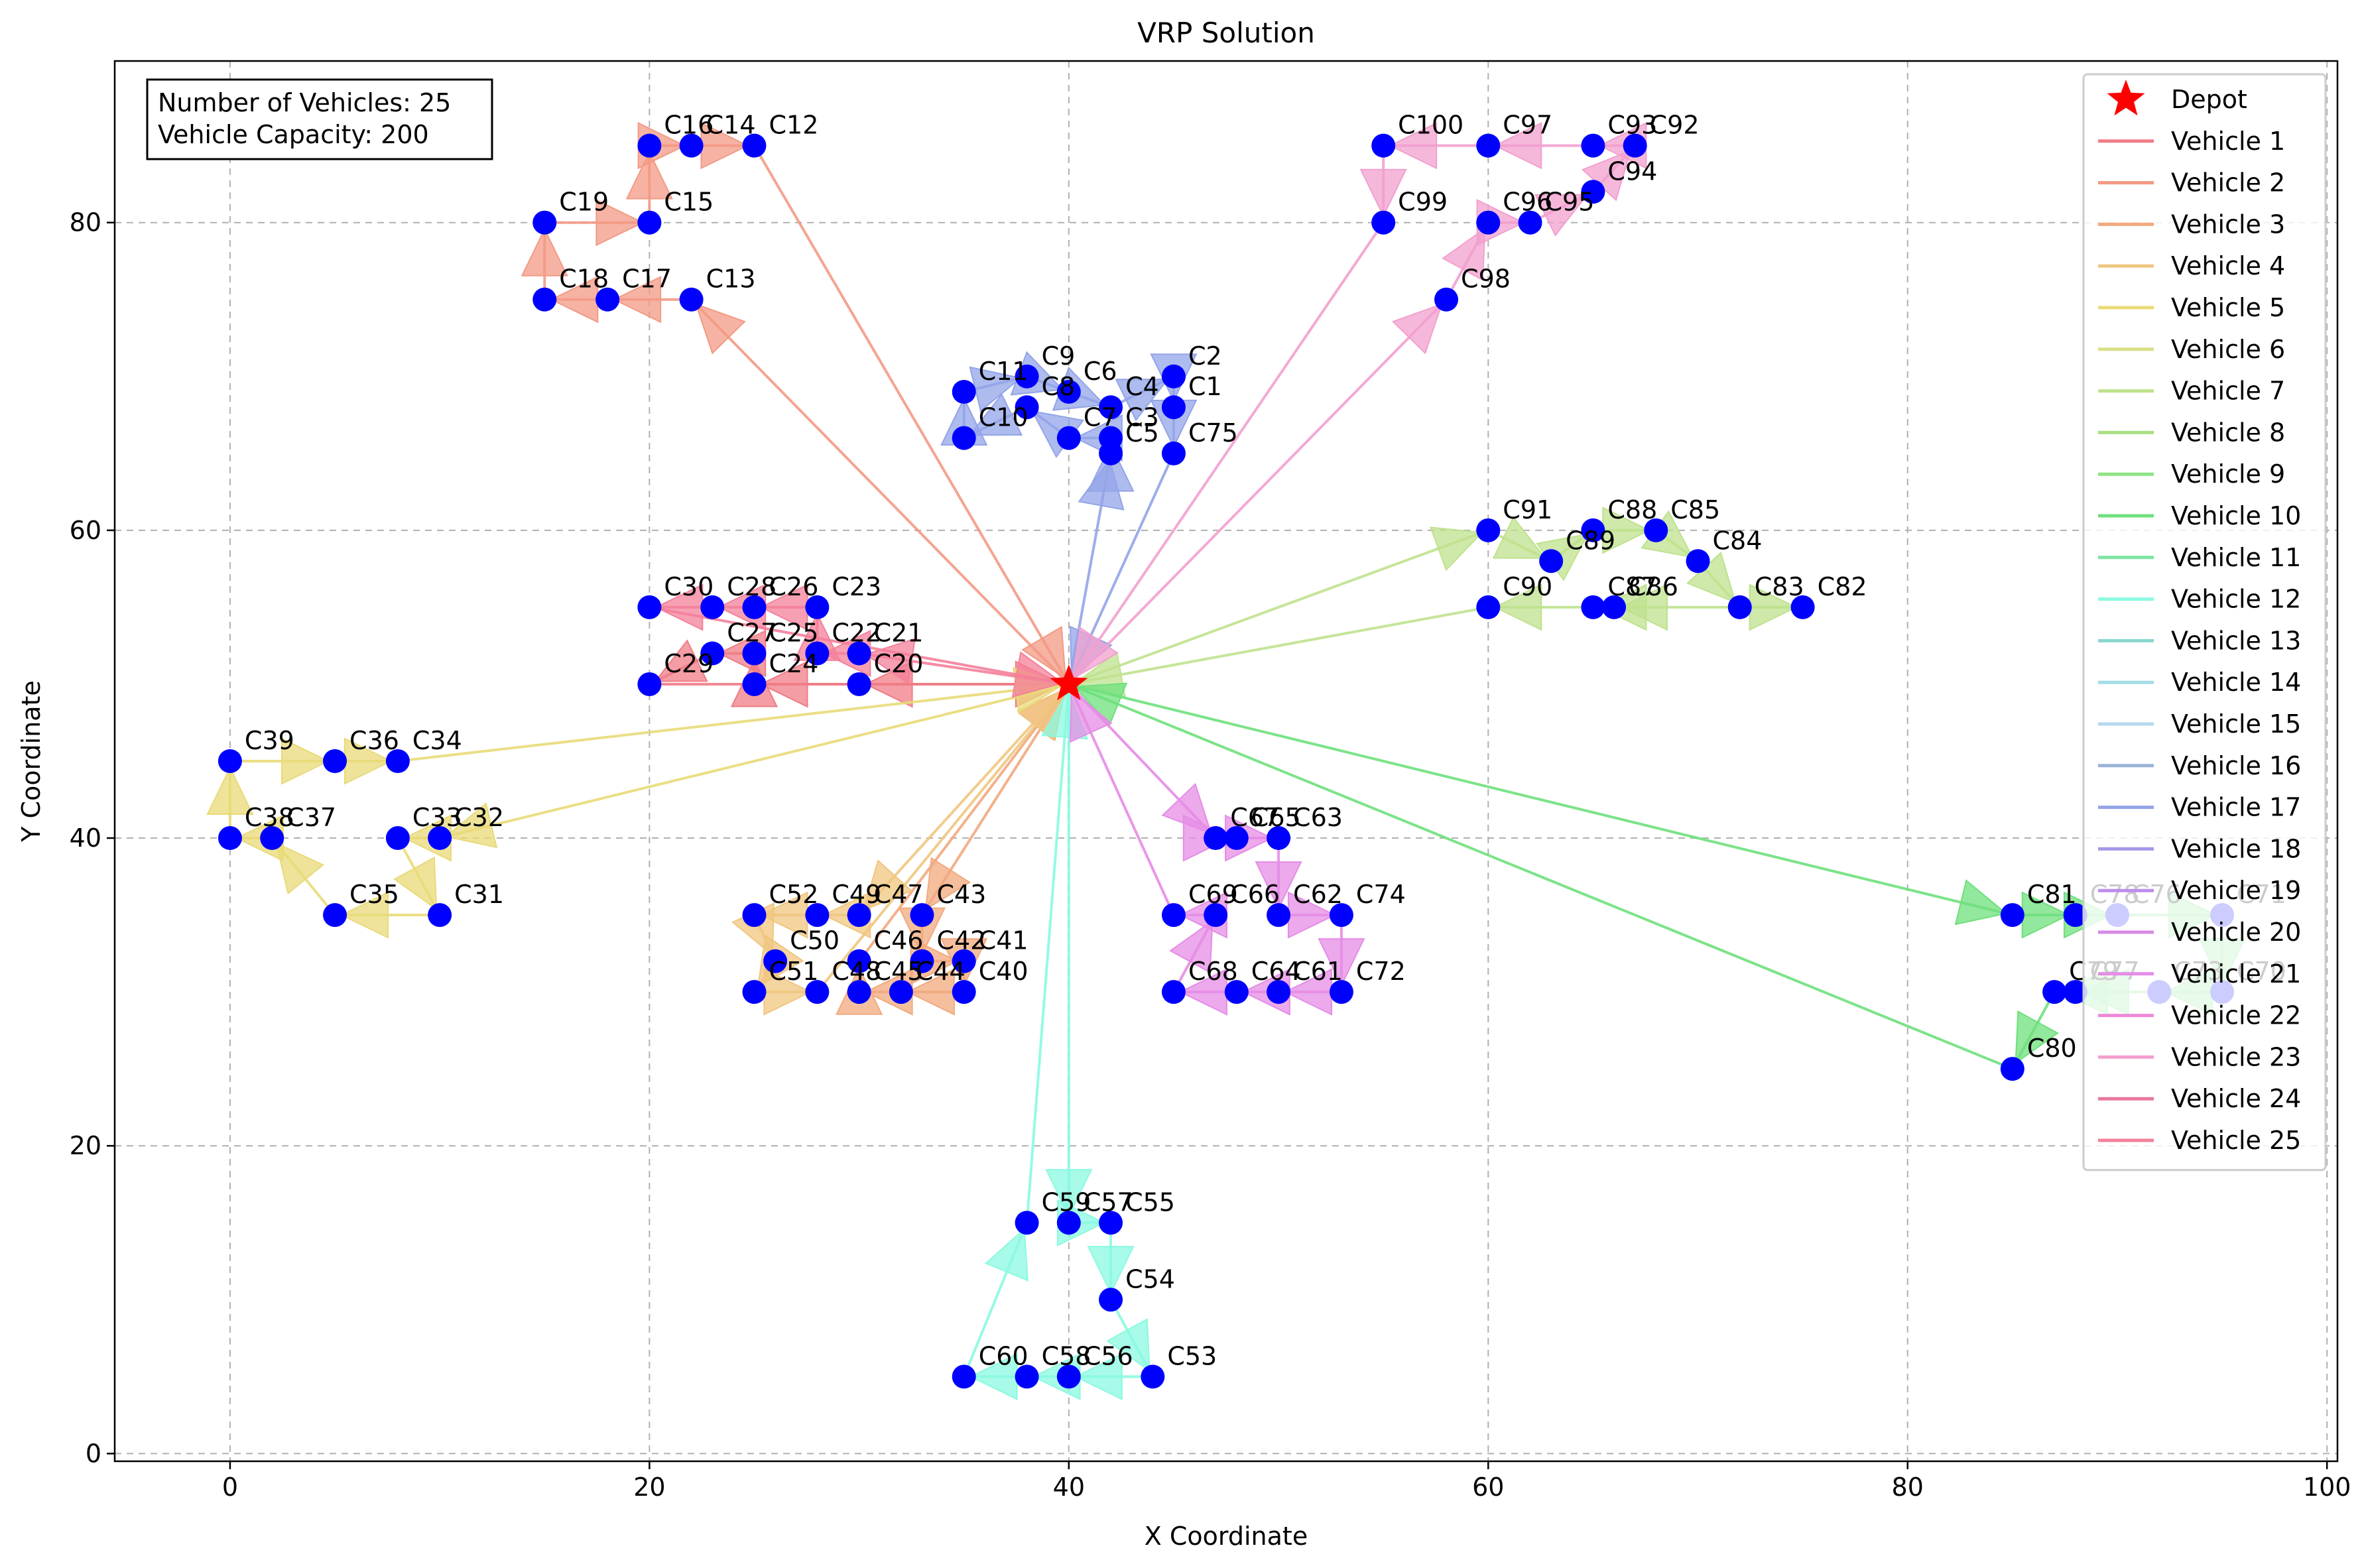 The height and width of the screenshot is (1568, 2364). I want to click on legend-entry-vehicle-8: Vehicle 8, so click(2228, 432).